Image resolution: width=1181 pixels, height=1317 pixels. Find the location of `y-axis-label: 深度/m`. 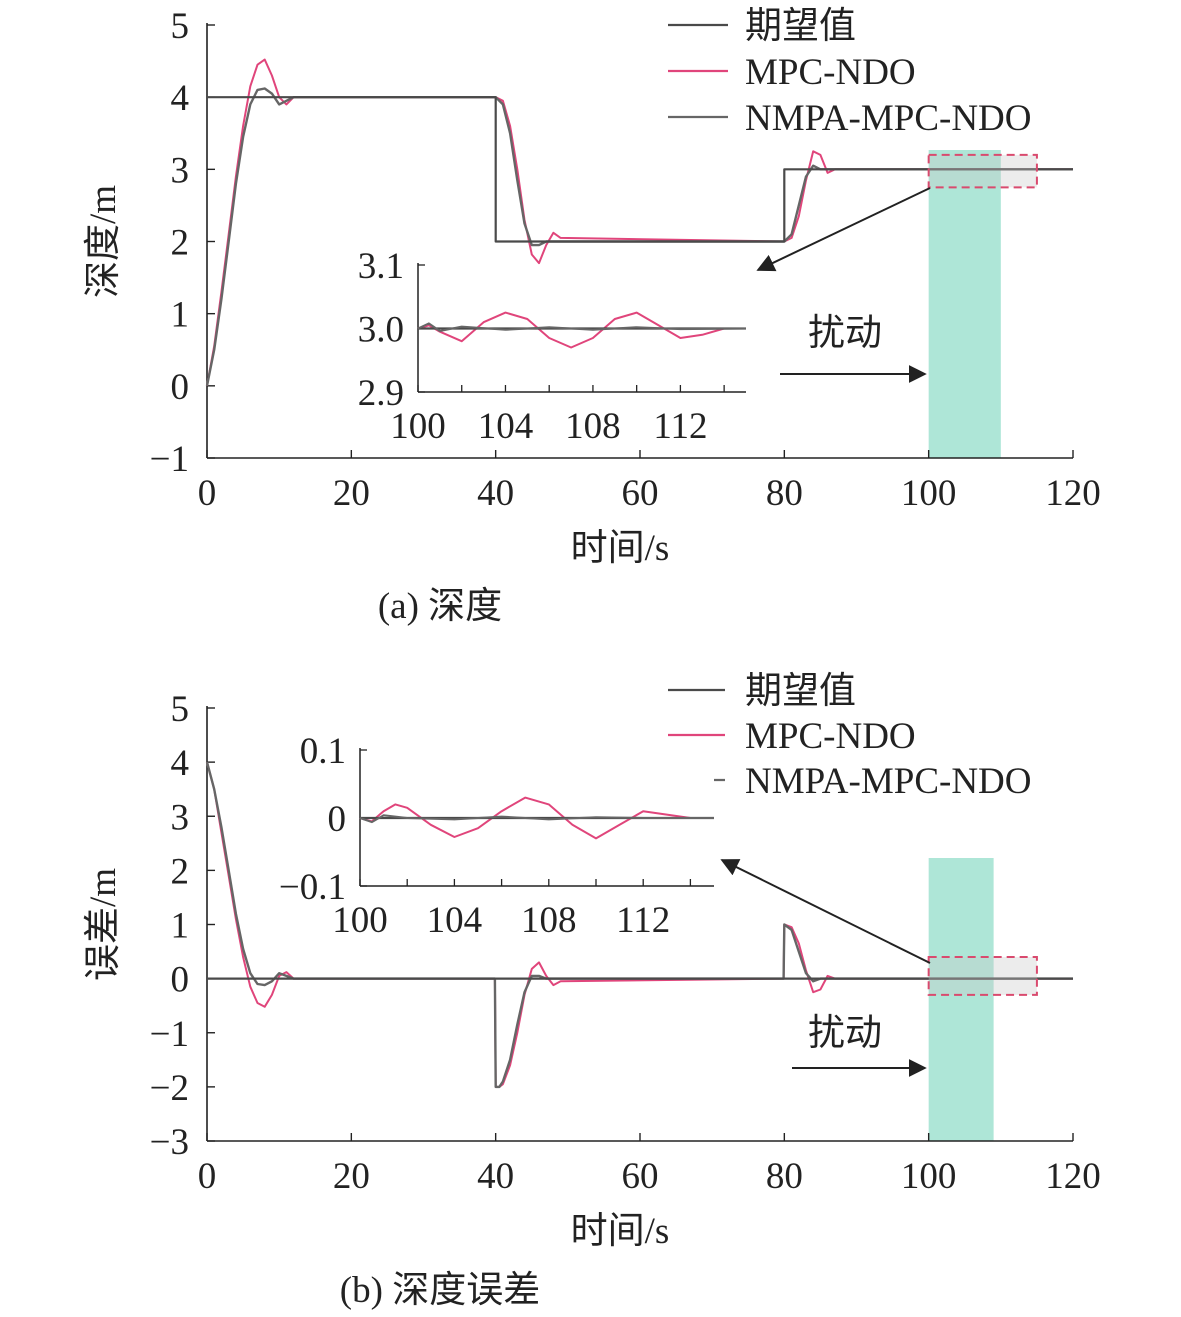

y-axis-label: 深度/m is located at coordinates (103, 241).